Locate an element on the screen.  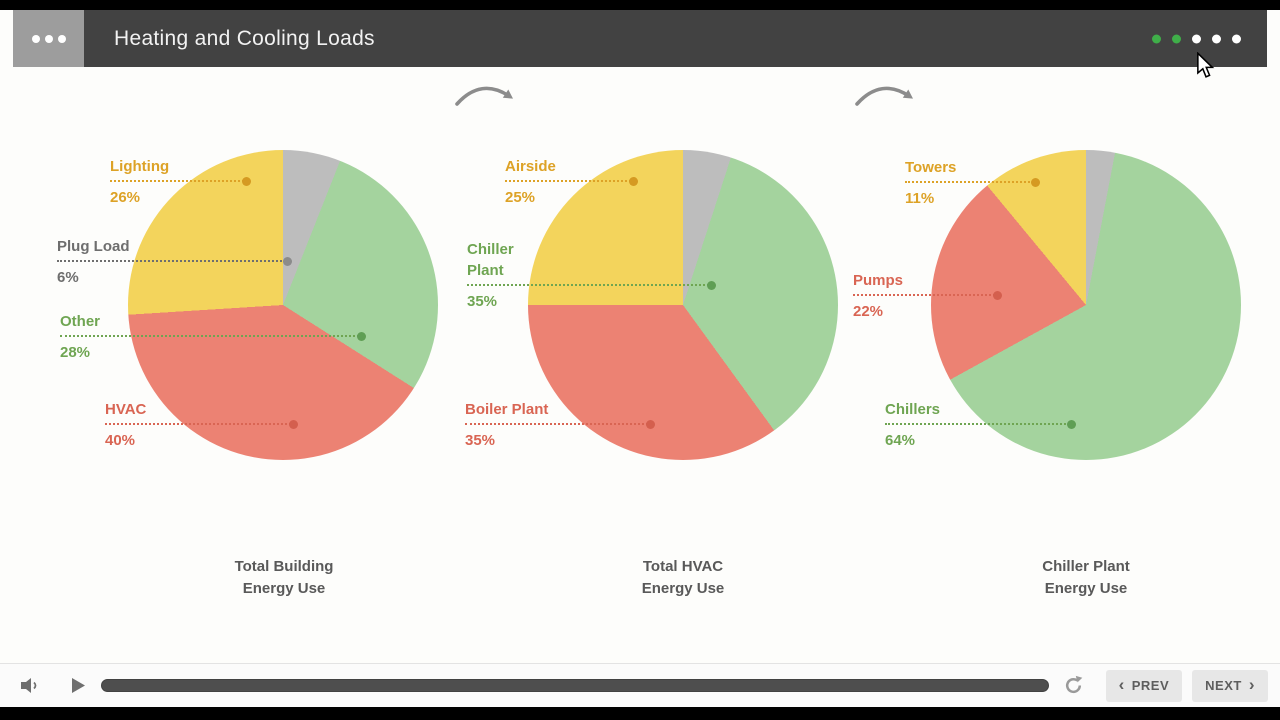
slide-progress-dots is located at coordinates (1196, 38).